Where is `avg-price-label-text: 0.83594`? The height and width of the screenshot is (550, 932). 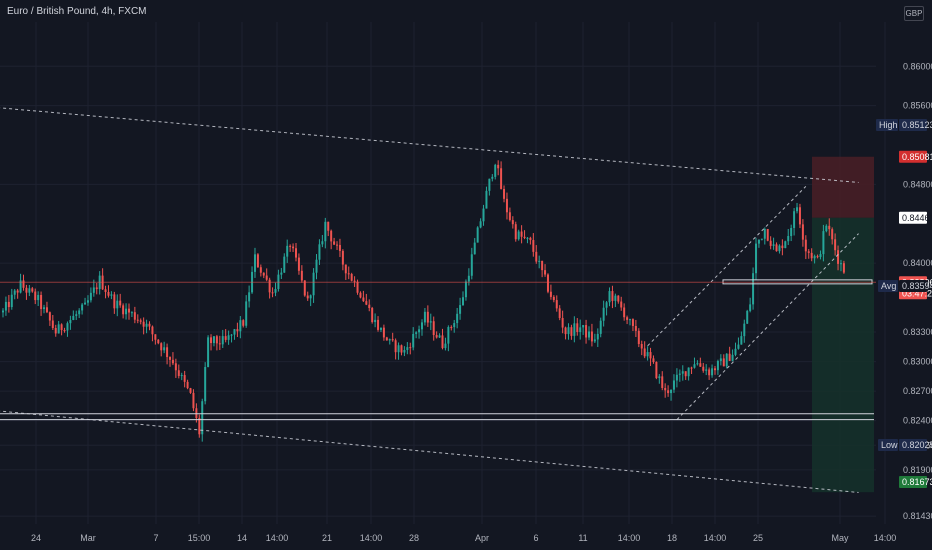 avg-price-label-text: 0.83594 is located at coordinates (917, 286).